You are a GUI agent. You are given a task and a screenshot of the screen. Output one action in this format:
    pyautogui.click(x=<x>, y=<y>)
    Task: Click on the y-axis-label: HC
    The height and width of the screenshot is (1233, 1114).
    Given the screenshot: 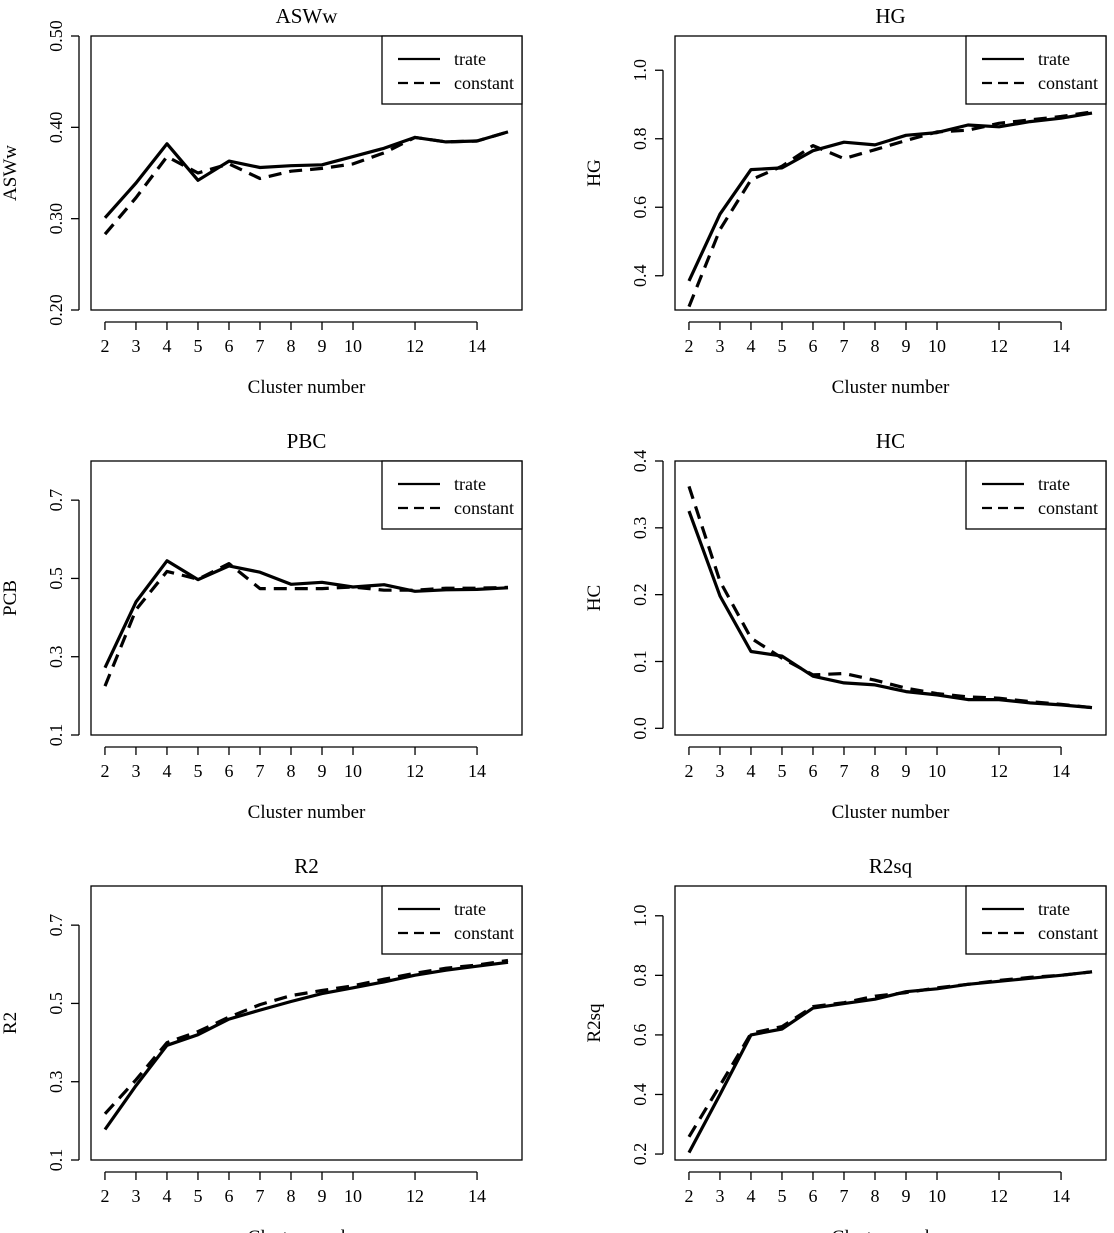 What is the action you would take?
    pyautogui.click(x=594, y=598)
    